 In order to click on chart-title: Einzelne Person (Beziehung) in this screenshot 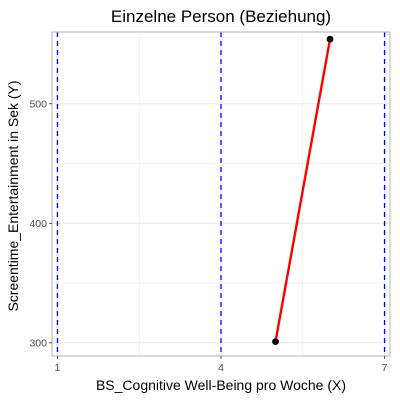, I will do `click(221, 16)`.